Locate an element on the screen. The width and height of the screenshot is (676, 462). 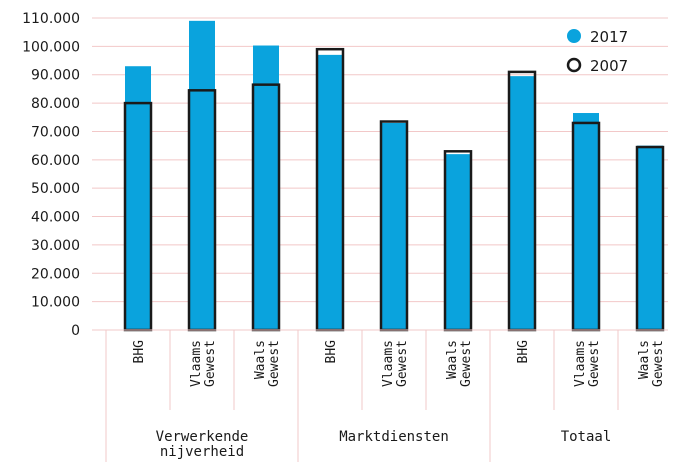
group-label: Totaal is located at coordinates (586, 437).